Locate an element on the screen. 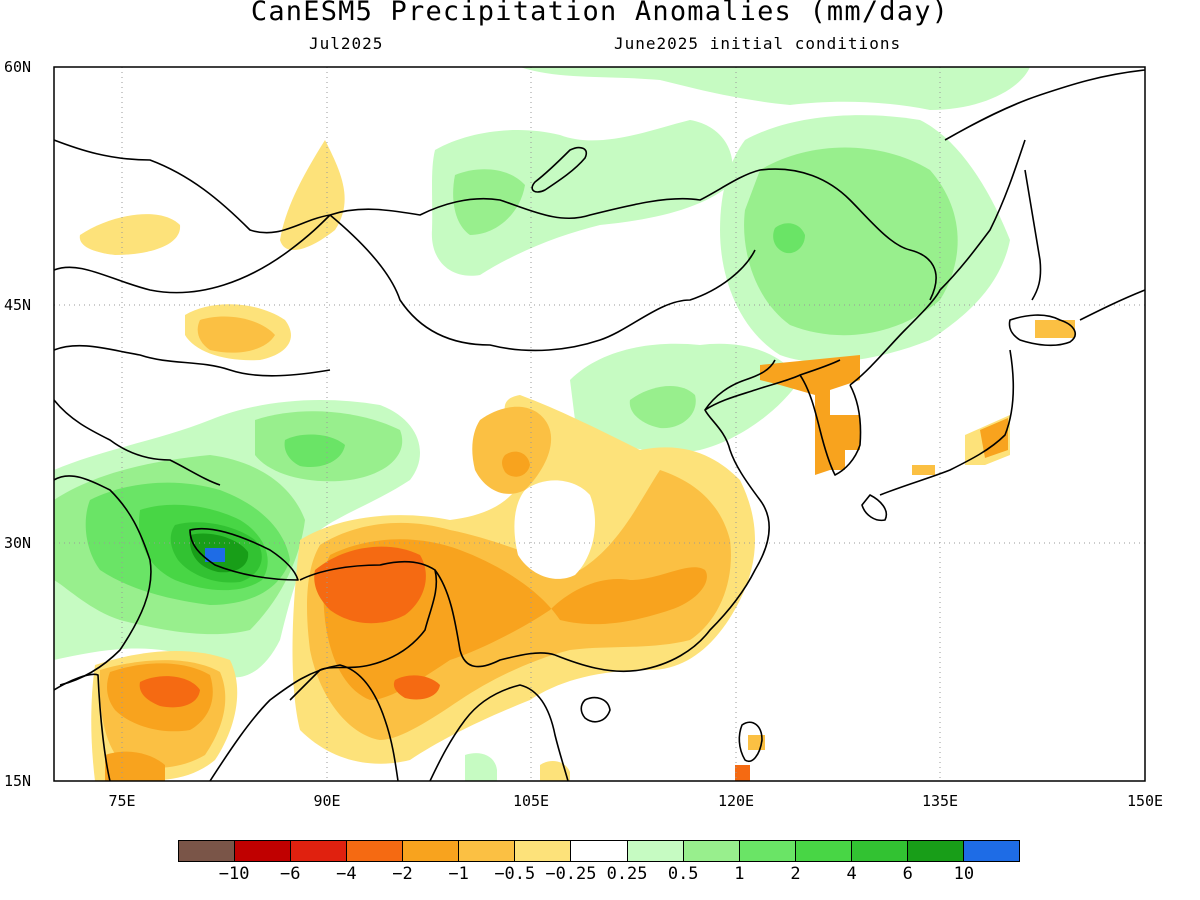 The height and width of the screenshot is (900, 1200). colorbar-tick-label: −6 is located at coordinates (290, 874).